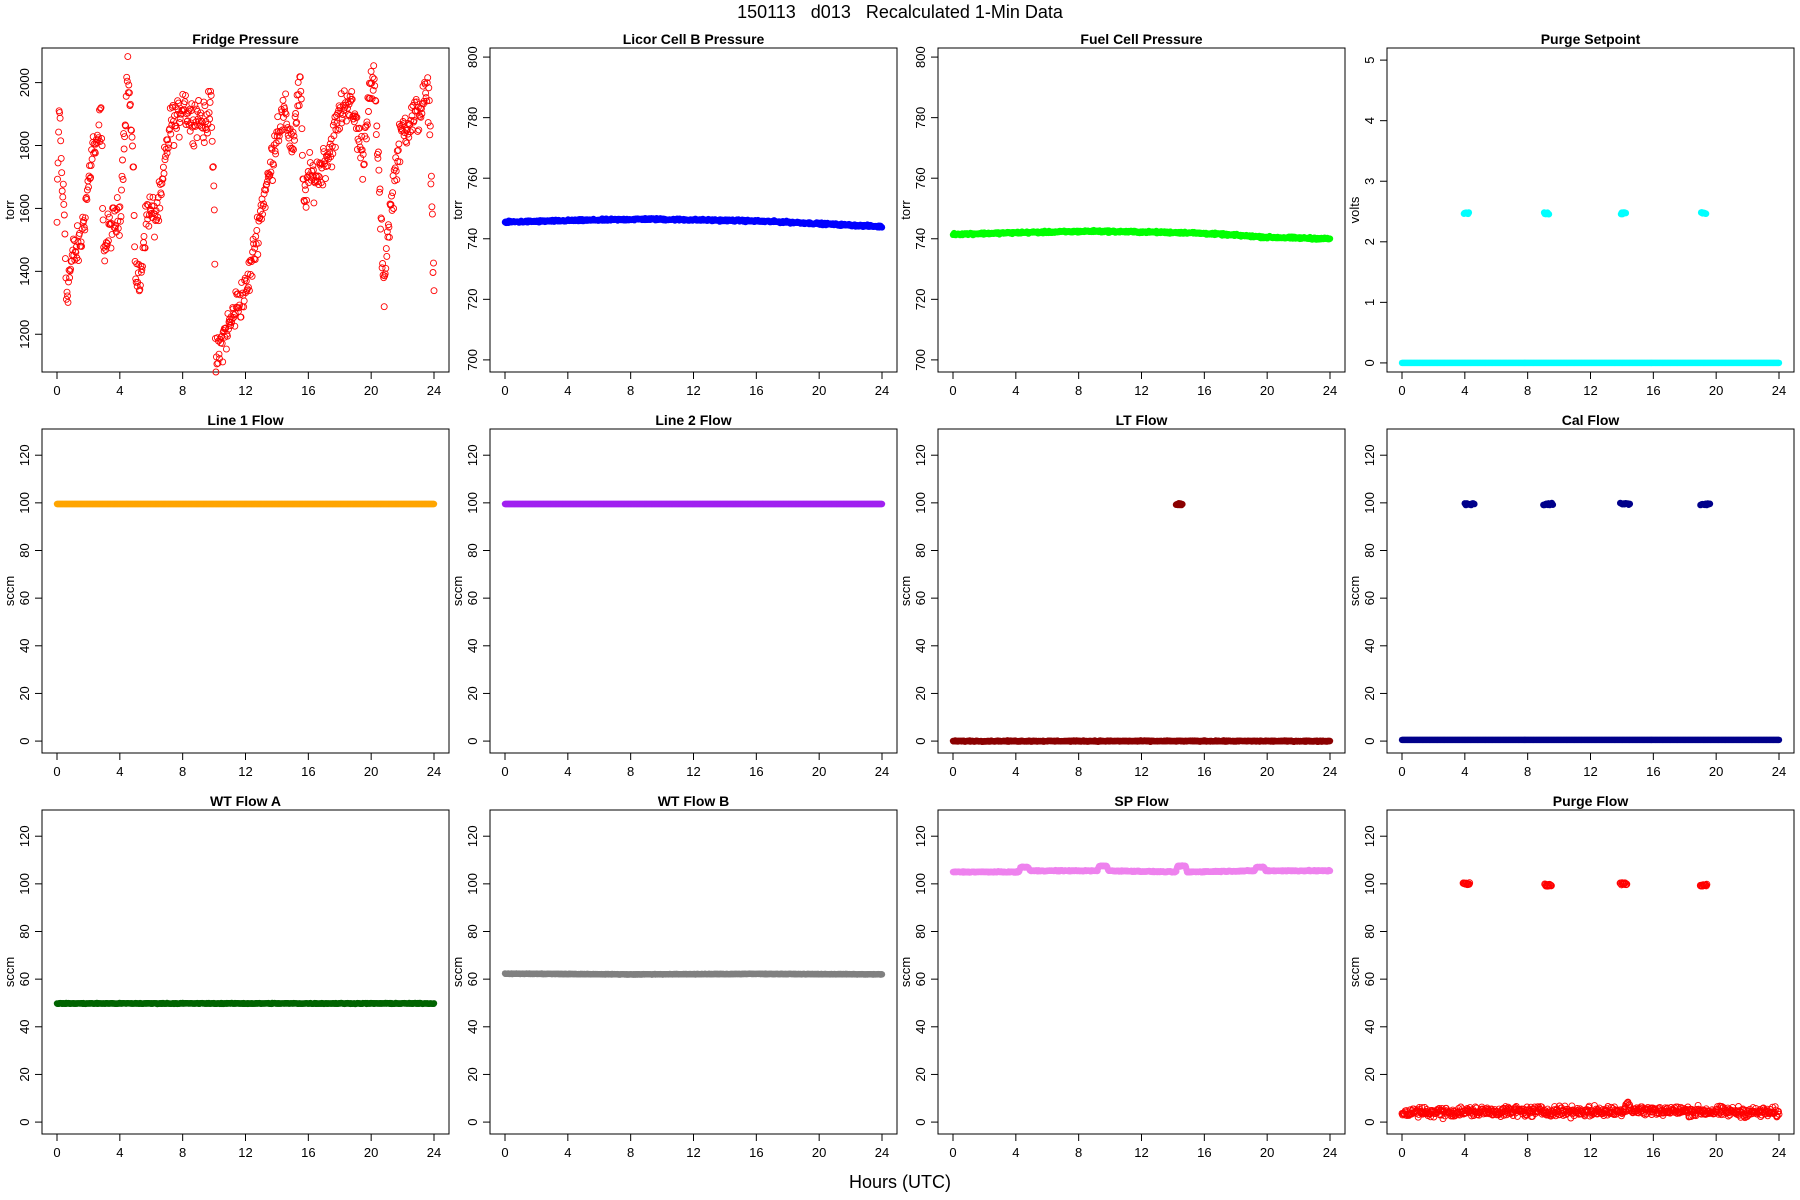  I want to click on y-tick-label: 3, so click(1369, 181).